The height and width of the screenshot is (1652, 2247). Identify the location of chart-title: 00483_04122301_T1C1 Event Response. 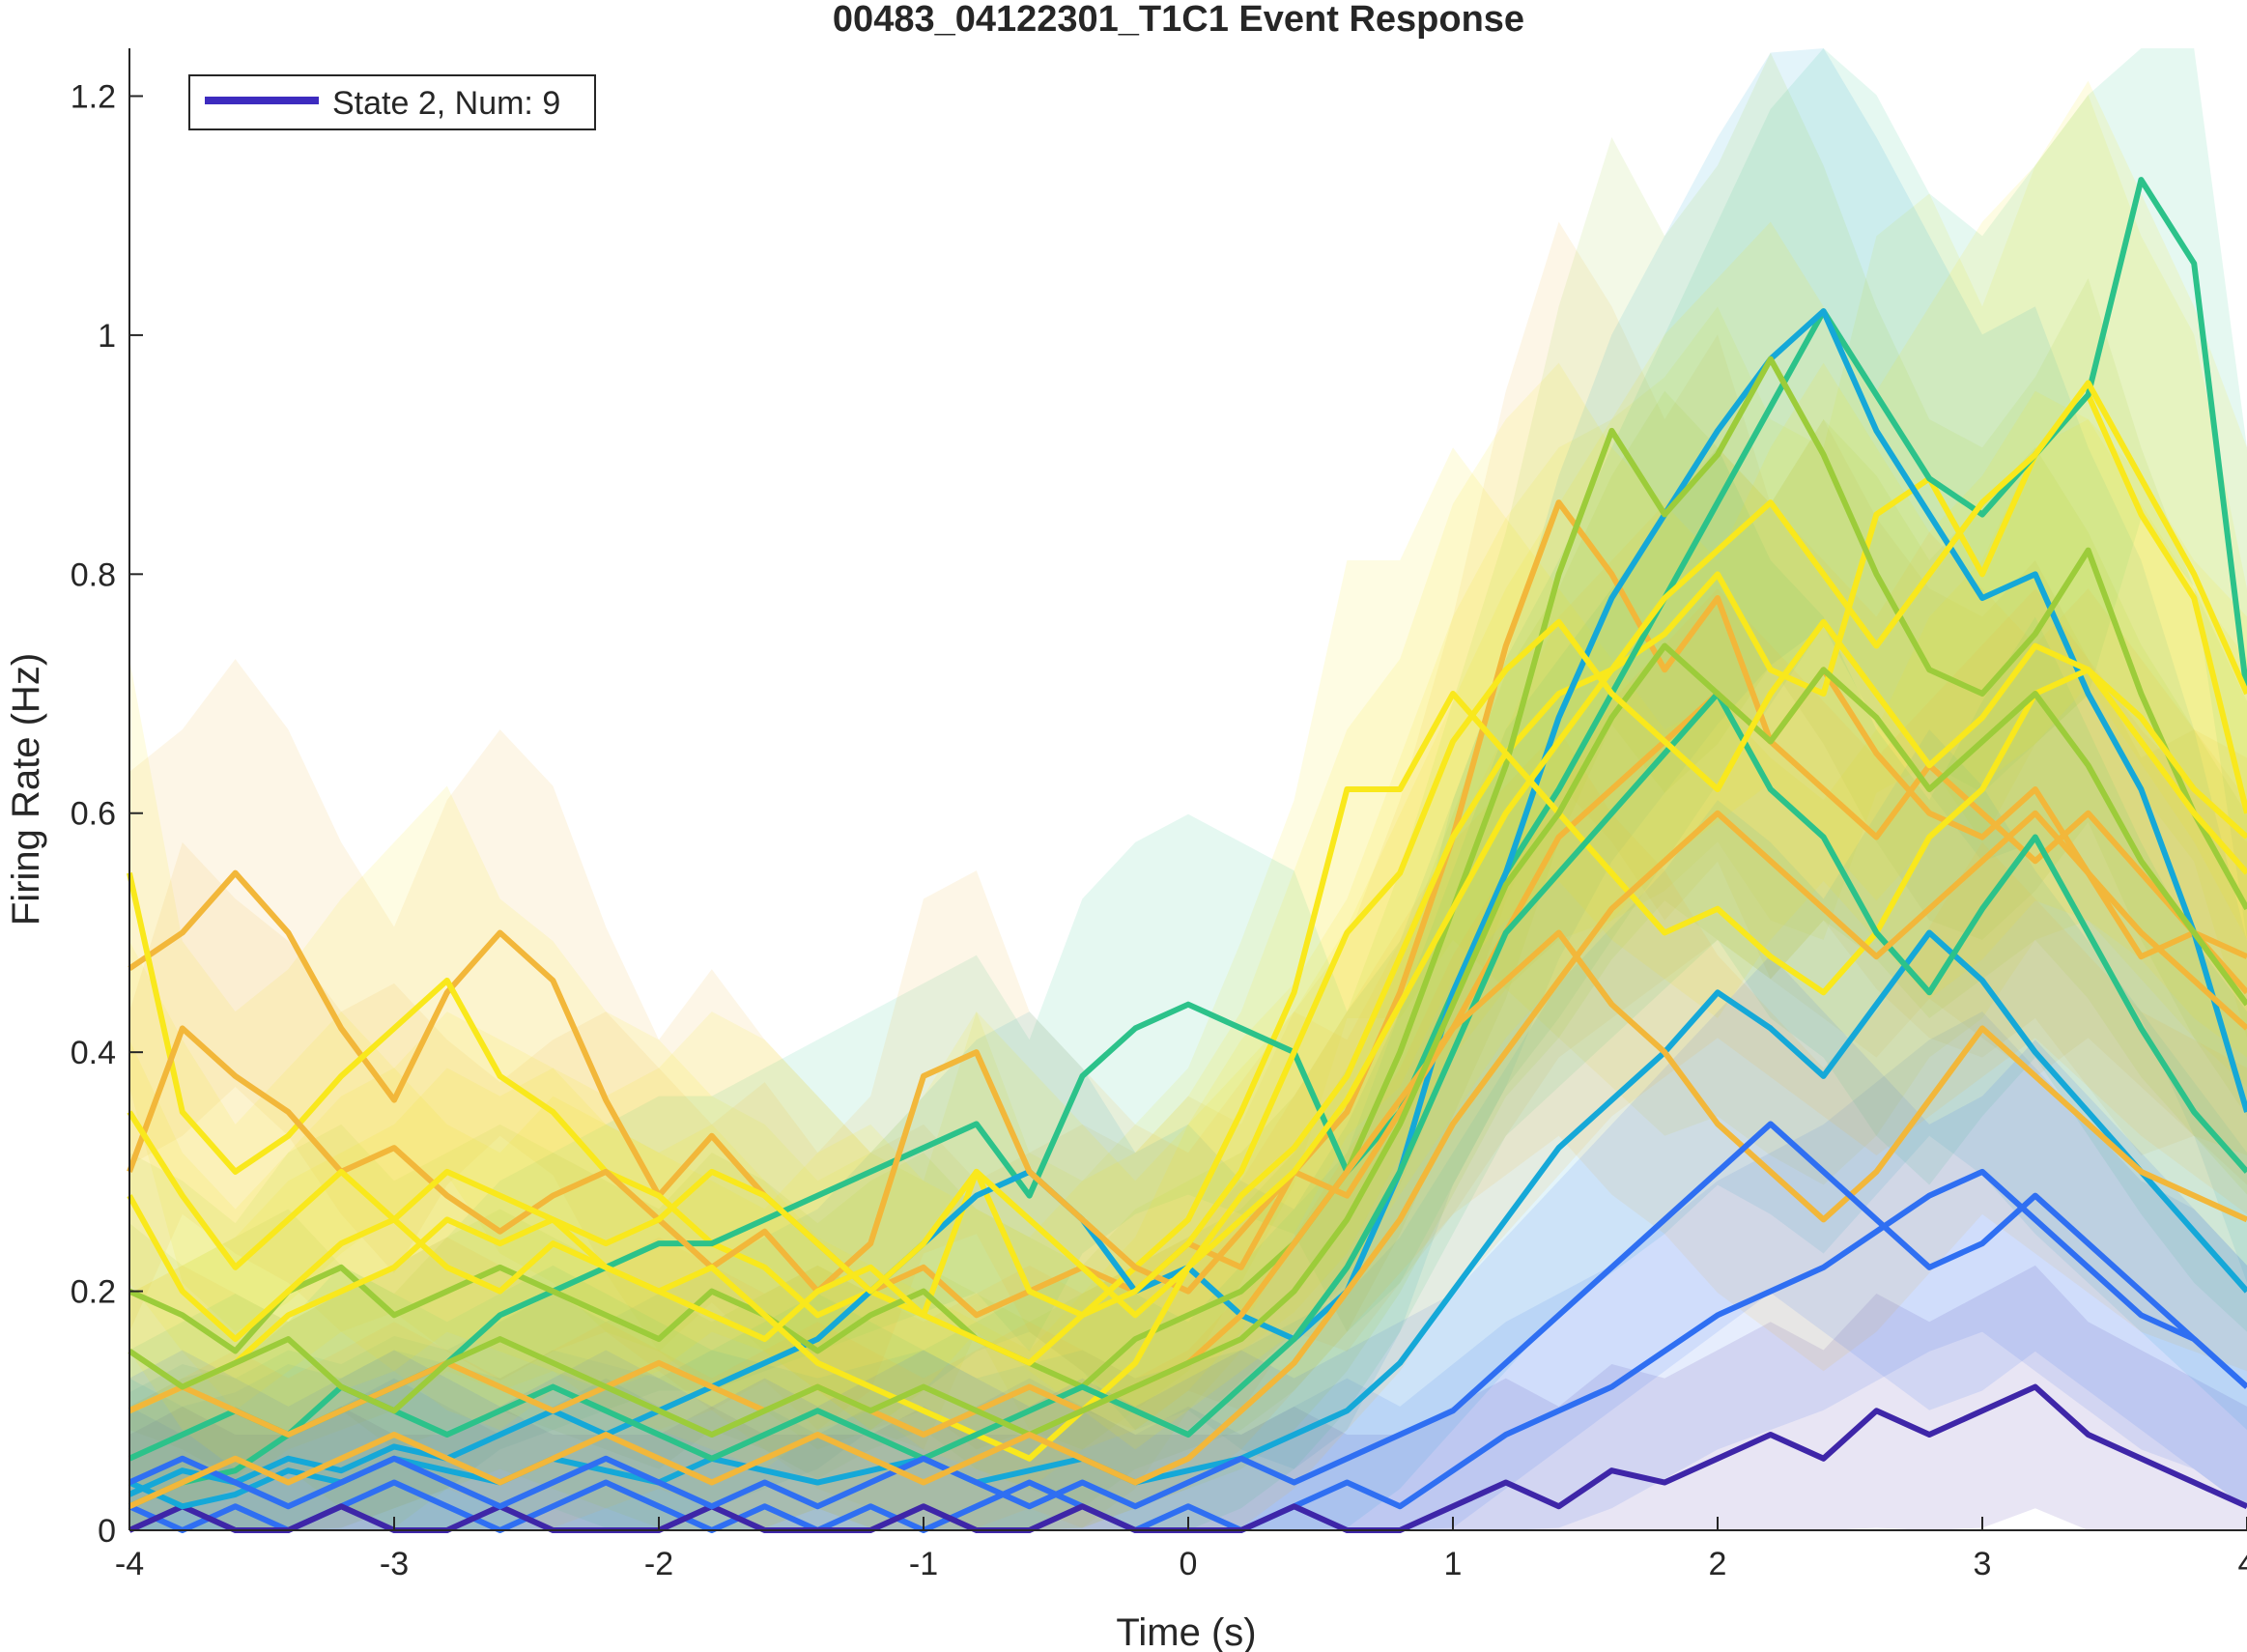
(1178, 20).